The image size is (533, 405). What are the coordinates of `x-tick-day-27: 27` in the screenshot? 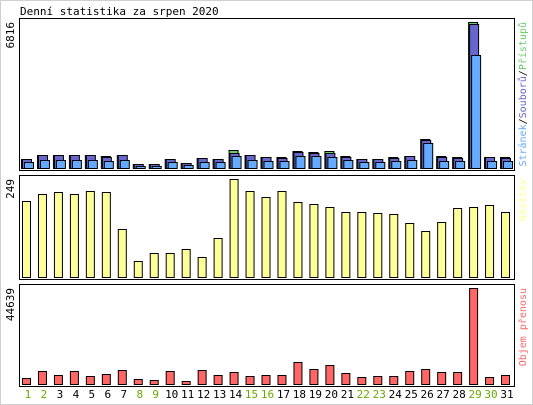 It's located at (443, 394).